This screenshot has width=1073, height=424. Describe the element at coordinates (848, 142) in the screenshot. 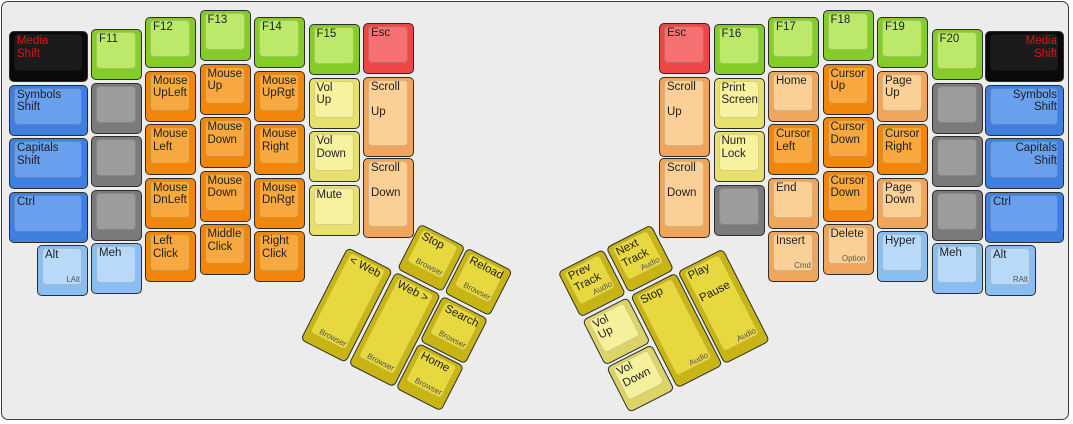

I see `key-right-cursor-down: Cursor Down` at that location.